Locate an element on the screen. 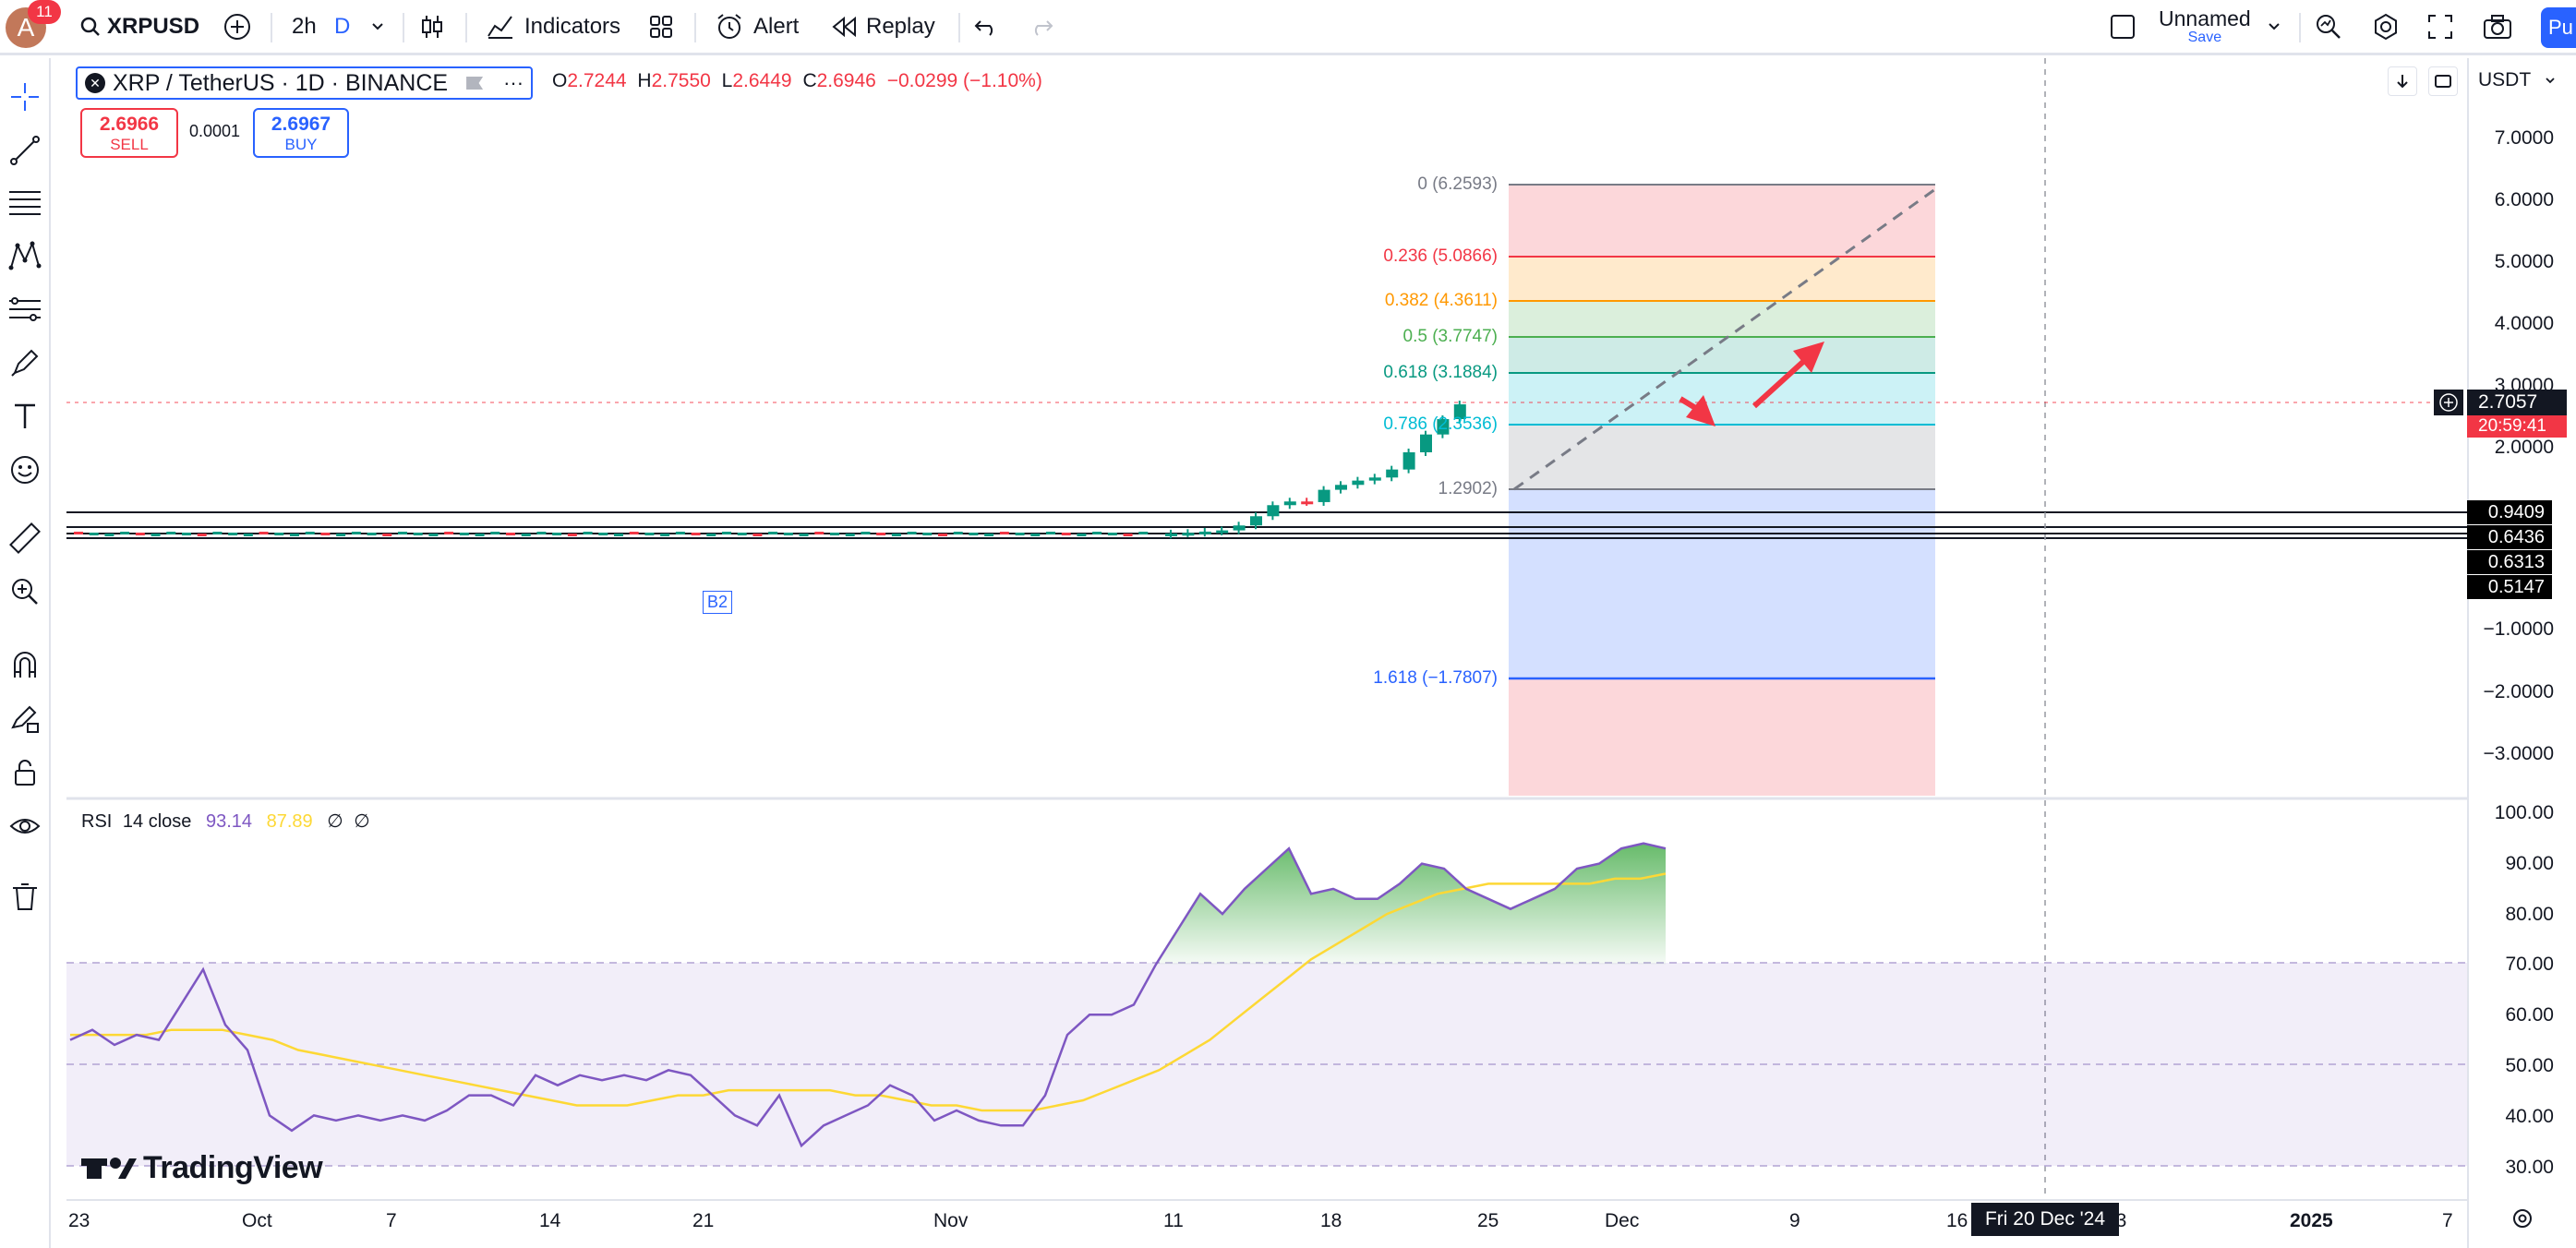 This screenshot has height=1248, width=2576. emoji-tool is located at coordinates (24, 469).